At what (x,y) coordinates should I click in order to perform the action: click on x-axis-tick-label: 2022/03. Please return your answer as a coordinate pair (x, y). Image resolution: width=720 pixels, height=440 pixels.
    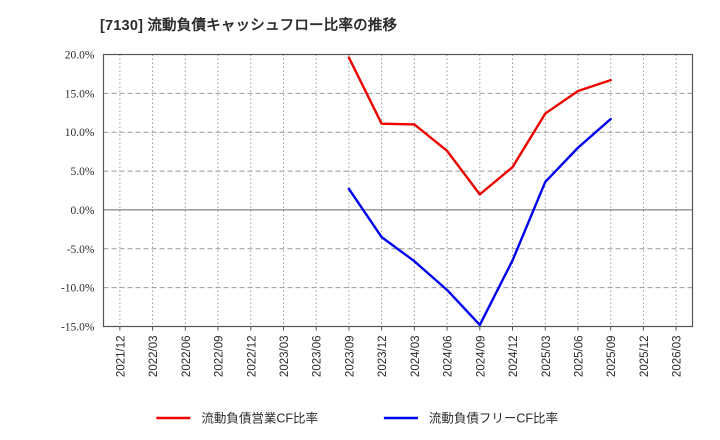
    Looking at the image, I should click on (154, 357).